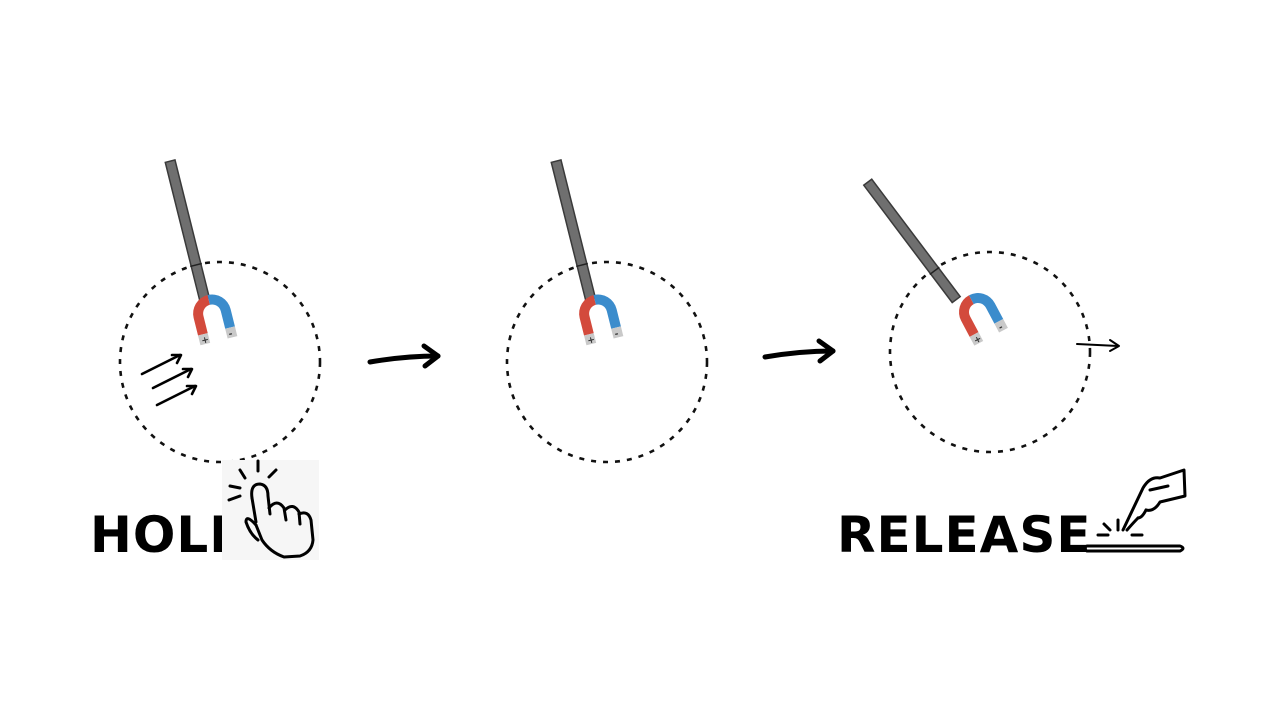 The width and height of the screenshot is (1280, 720). Describe the element at coordinates (980, 316) in the screenshot. I see `magnet-3: + -` at that location.